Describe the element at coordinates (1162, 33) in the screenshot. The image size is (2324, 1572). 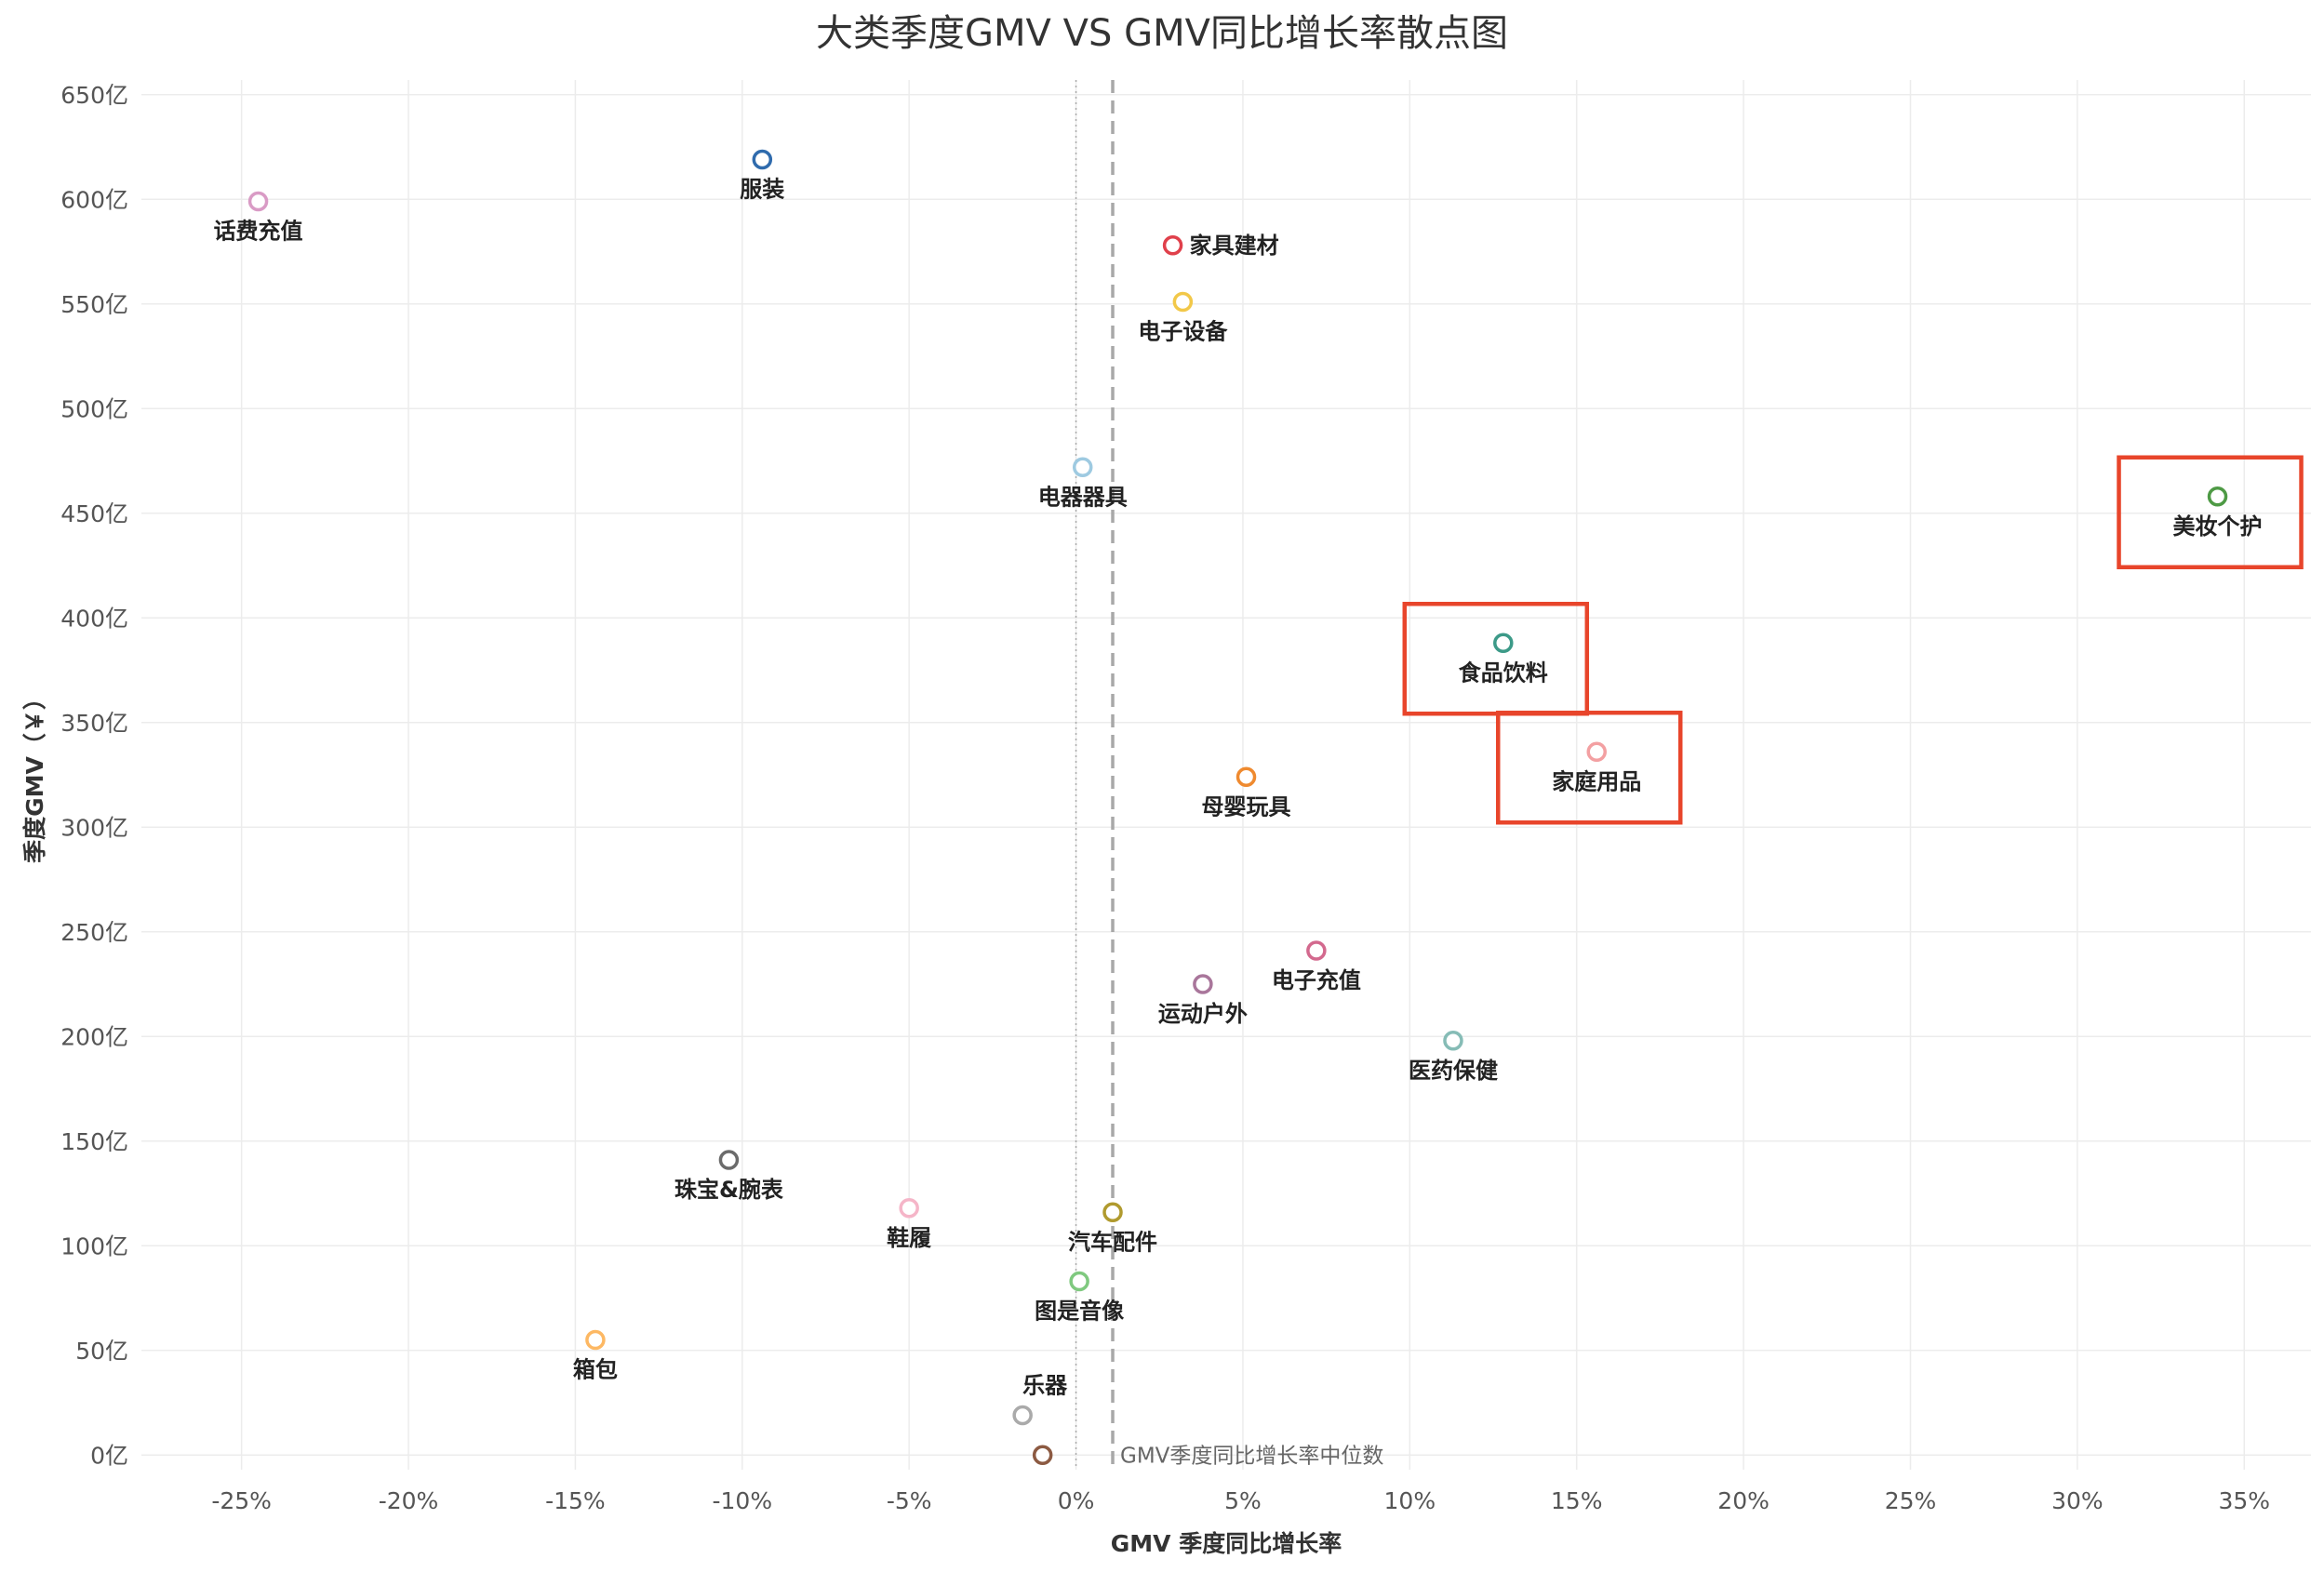
I see `chart-title: 大类季度GMV VS GMV同比增长率散点图` at that location.